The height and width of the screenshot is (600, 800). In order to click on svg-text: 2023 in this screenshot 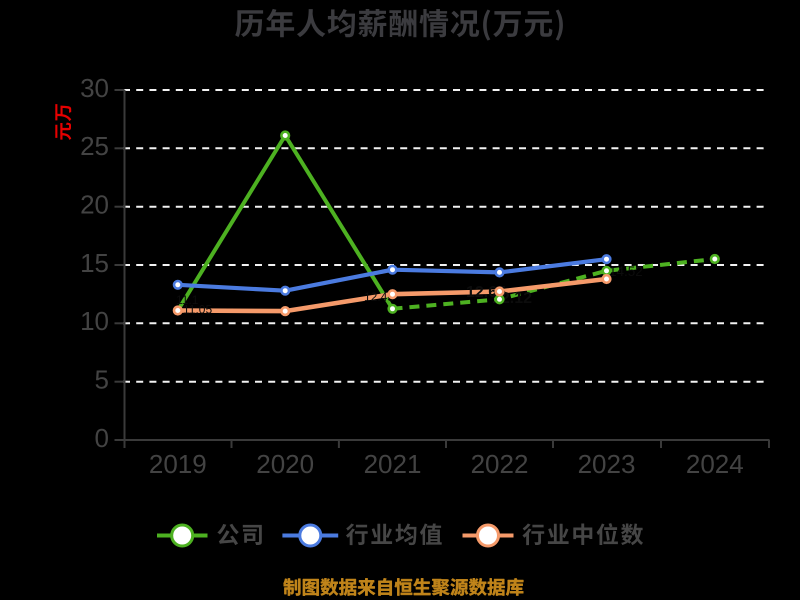, I will do `click(607, 464)`.